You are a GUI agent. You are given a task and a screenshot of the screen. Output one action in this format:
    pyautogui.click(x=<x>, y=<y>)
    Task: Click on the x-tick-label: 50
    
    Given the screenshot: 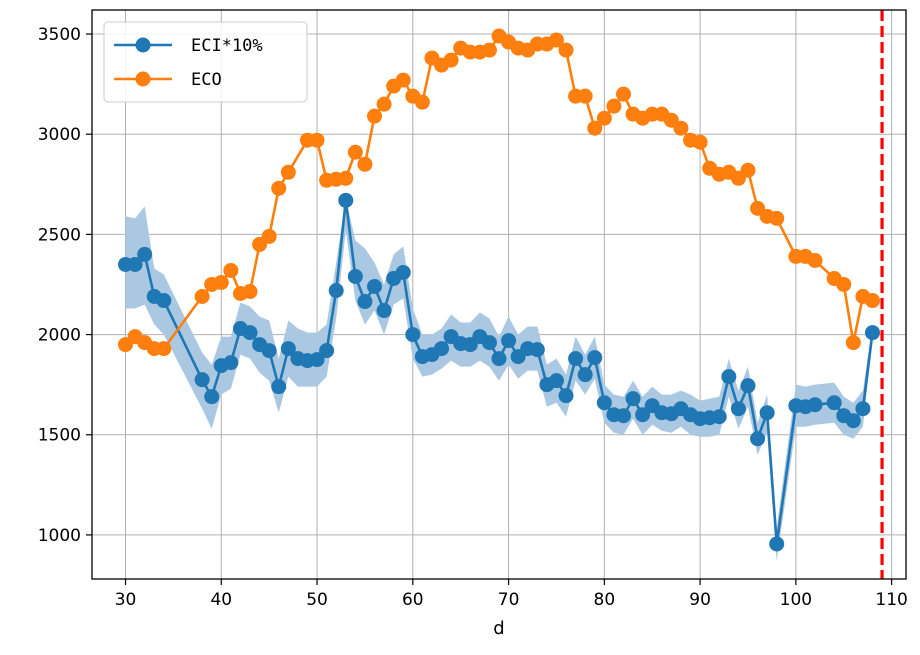 What is the action you would take?
    pyautogui.click(x=317, y=600)
    